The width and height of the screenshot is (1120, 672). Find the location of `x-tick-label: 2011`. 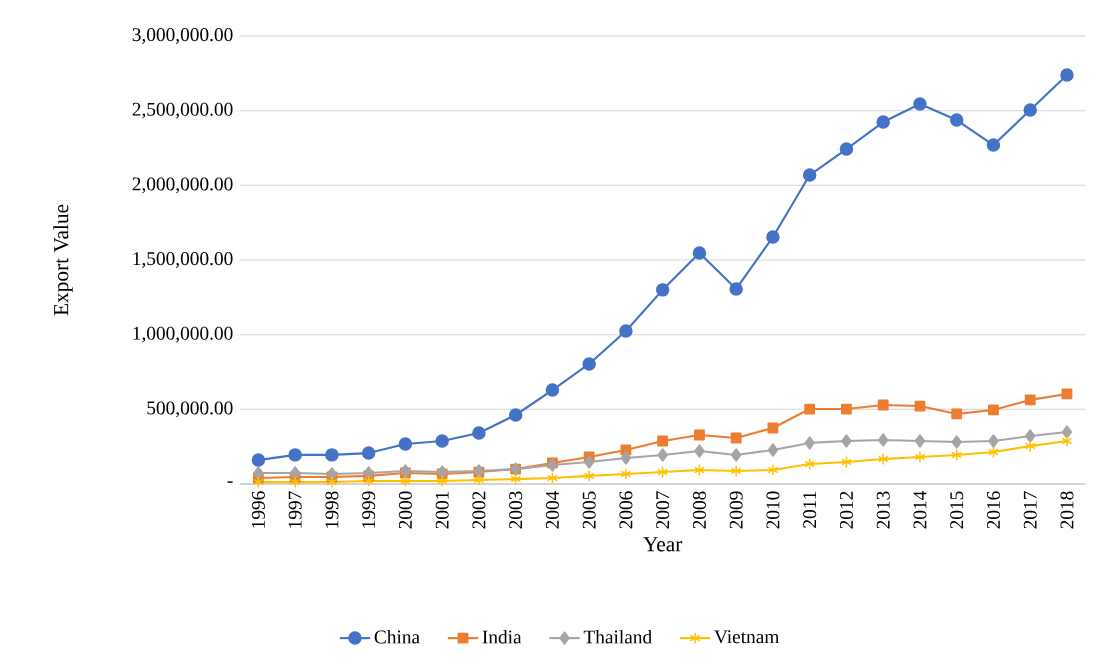

x-tick-label: 2011 is located at coordinates (810, 509).